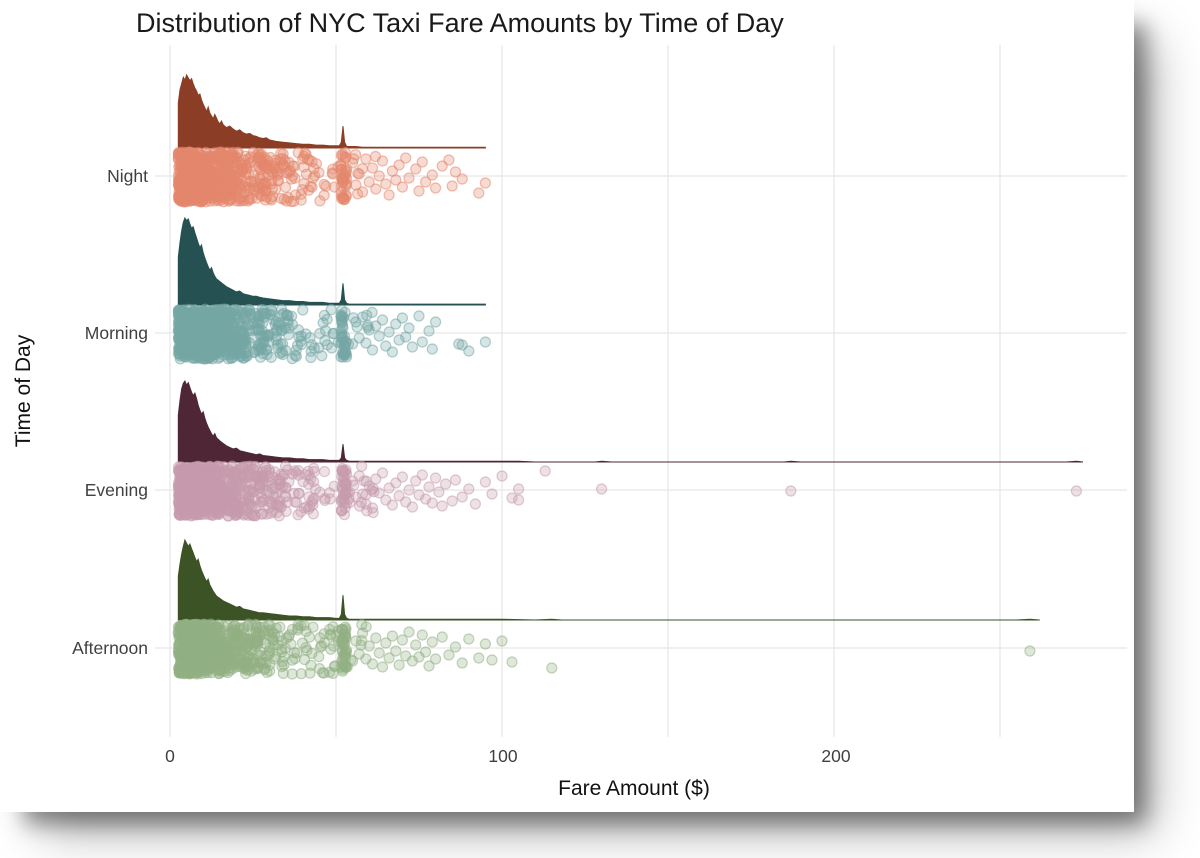 Image resolution: width=1200 pixels, height=858 pixels. Describe the element at coordinates (835, 756) in the screenshot. I see `x-tick-200: 200` at that location.